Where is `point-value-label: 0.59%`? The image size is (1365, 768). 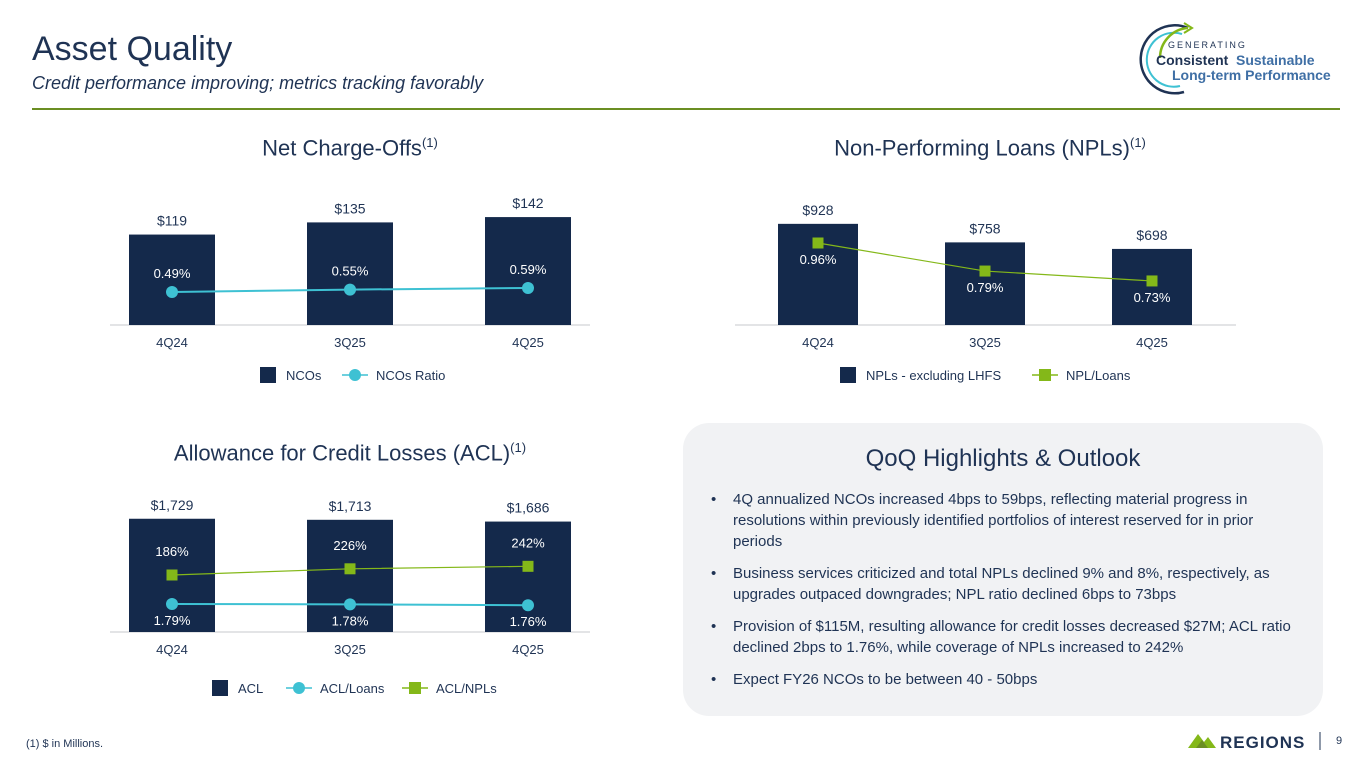 point-value-label: 0.59% is located at coordinates (528, 269).